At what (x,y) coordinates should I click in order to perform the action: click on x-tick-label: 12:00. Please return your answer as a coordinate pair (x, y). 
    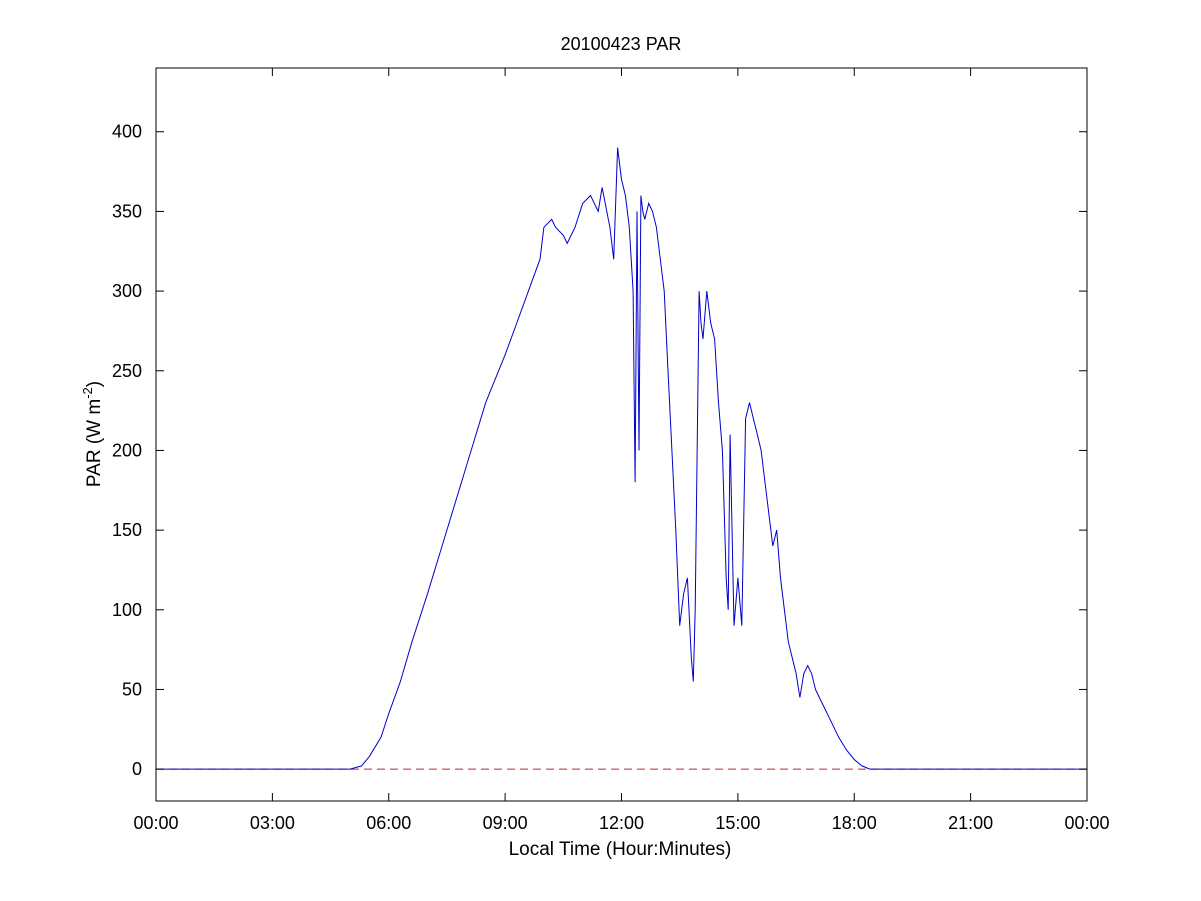
    Looking at the image, I should click on (621, 823).